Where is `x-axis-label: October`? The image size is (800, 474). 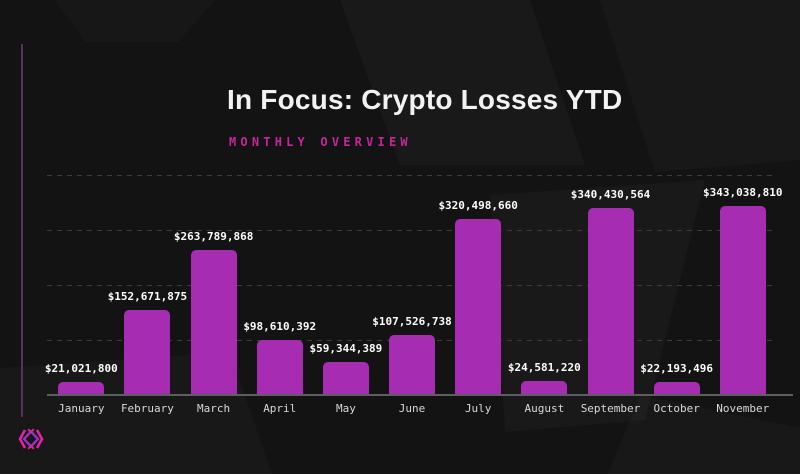 x-axis-label: October is located at coordinates (676, 408).